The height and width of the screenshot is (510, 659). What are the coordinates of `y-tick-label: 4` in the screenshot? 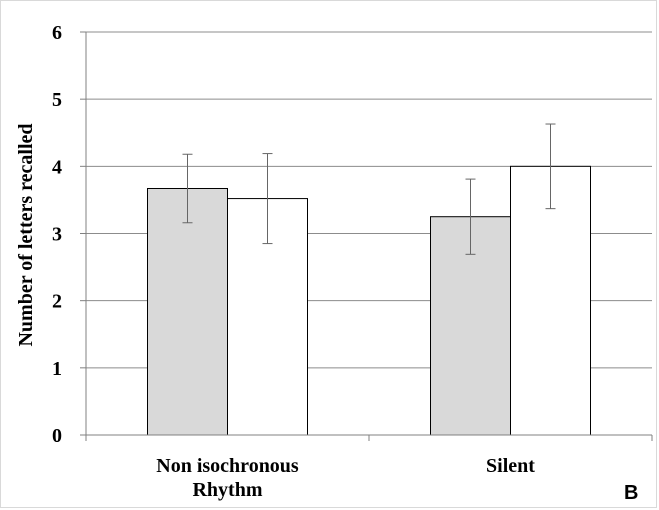 It's located at (57, 167).